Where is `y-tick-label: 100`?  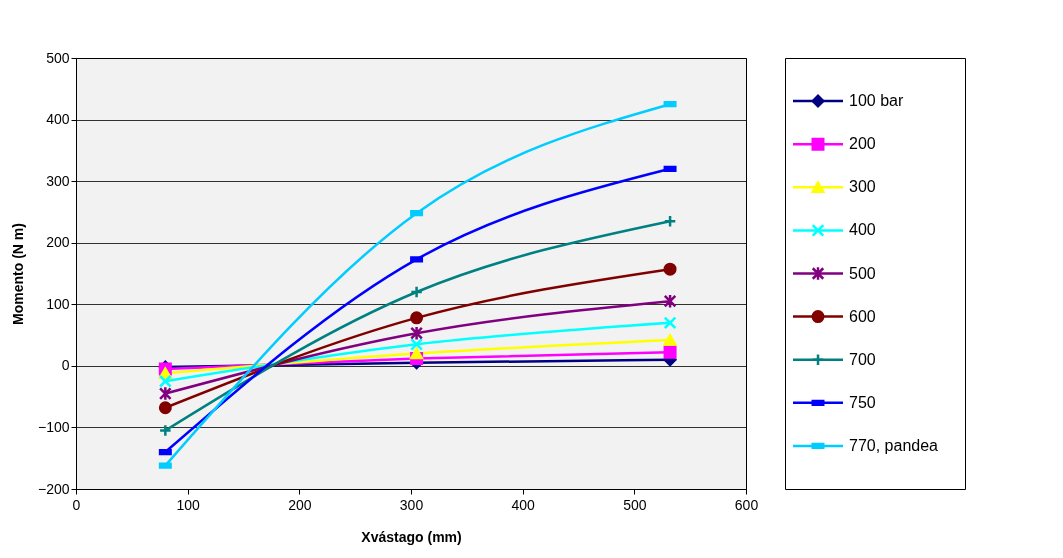 y-tick-label: 100 is located at coordinates (58, 303).